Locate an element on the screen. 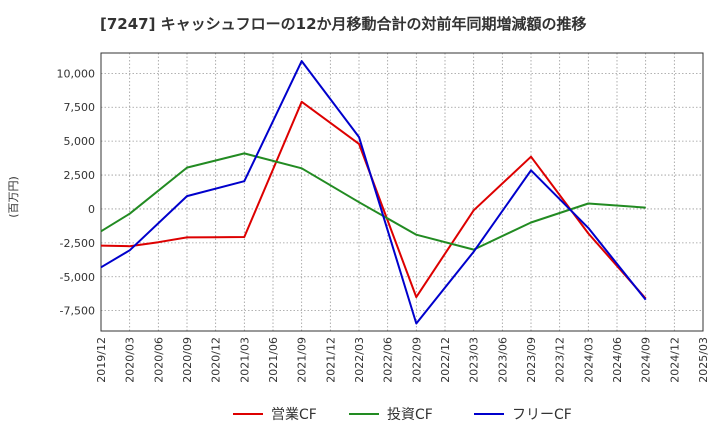 Image resolution: width=720 pixels, height=444 pixels. x-tick-label: 2023/12 is located at coordinates (560, 360).